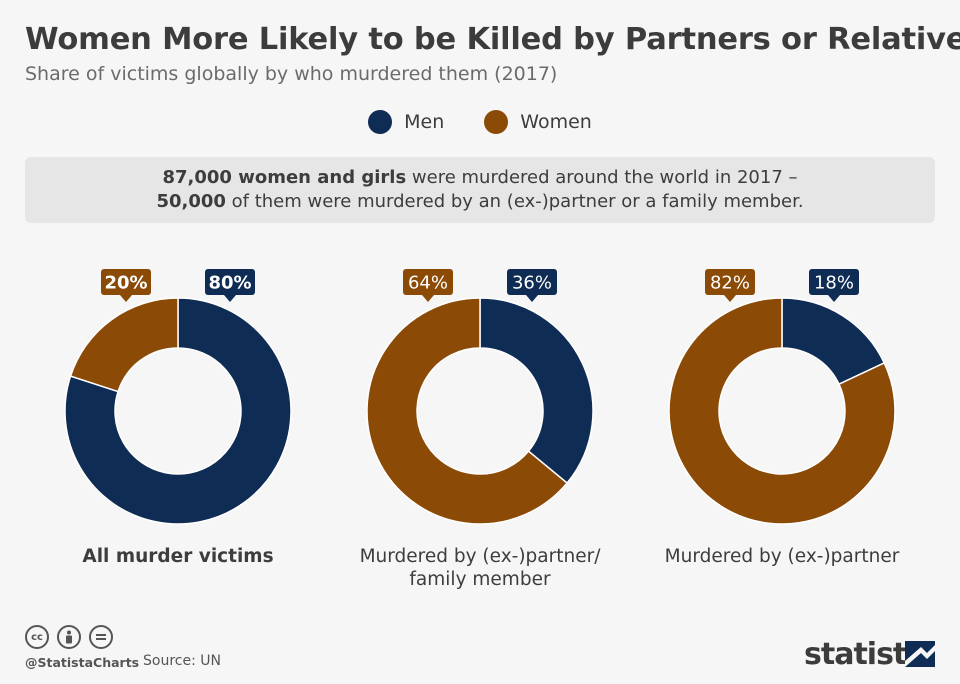  I want to click on no-derivatives-icon, so click(101, 637).